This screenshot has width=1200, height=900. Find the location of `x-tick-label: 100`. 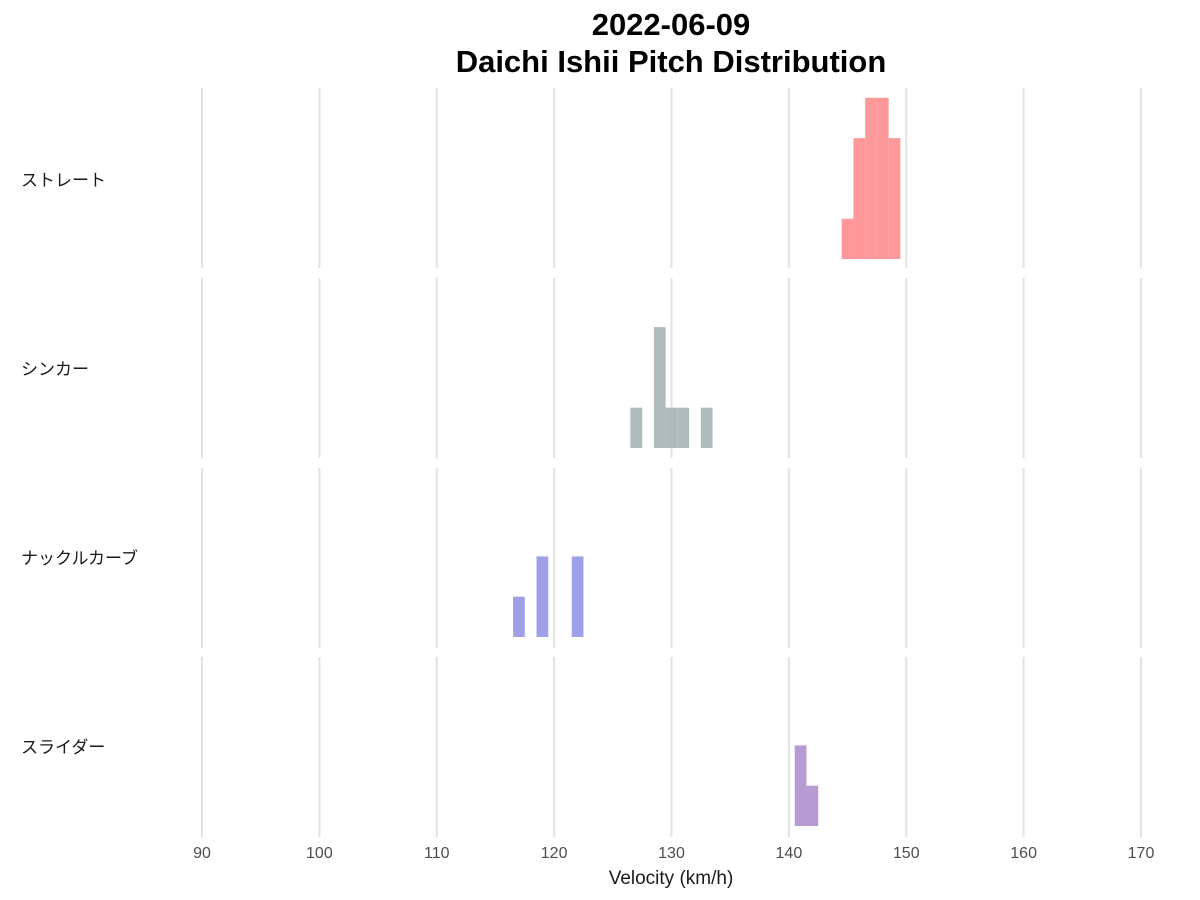

x-tick-label: 100 is located at coordinates (319, 853).